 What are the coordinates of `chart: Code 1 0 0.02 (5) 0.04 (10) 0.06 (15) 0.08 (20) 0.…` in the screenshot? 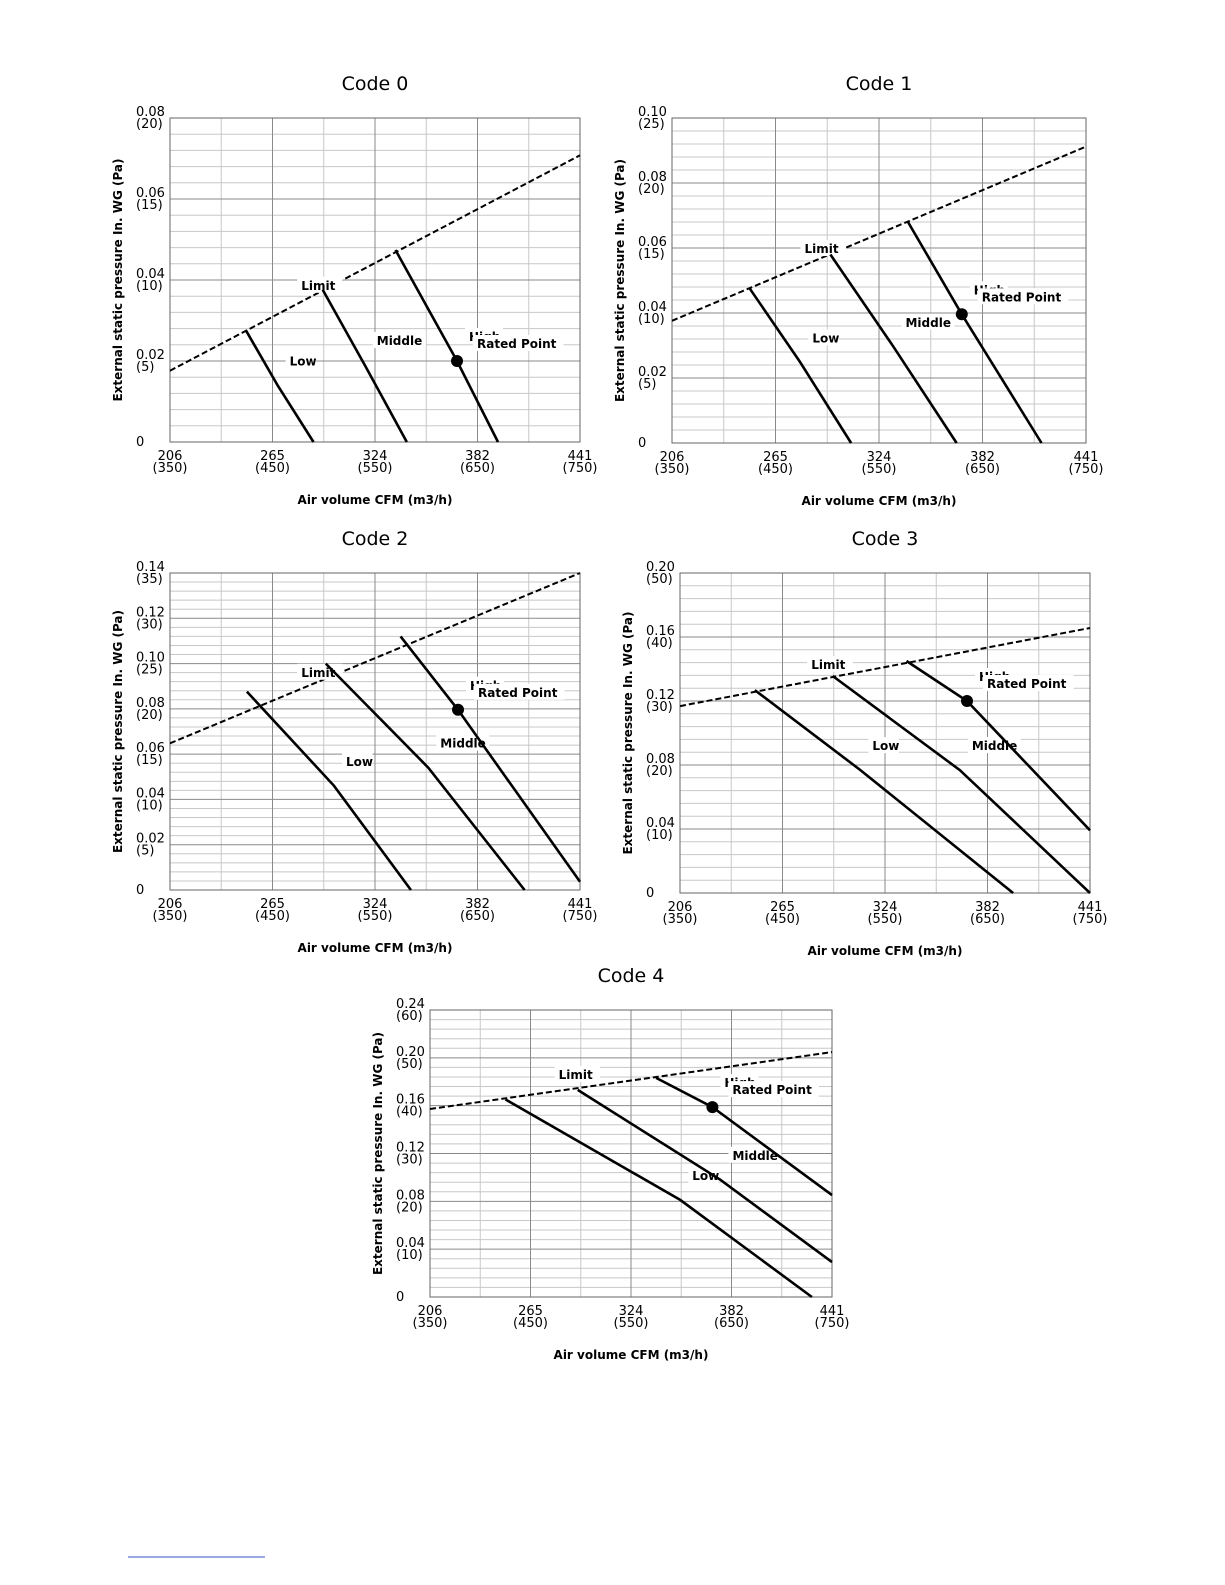 It's located at (858, 290).